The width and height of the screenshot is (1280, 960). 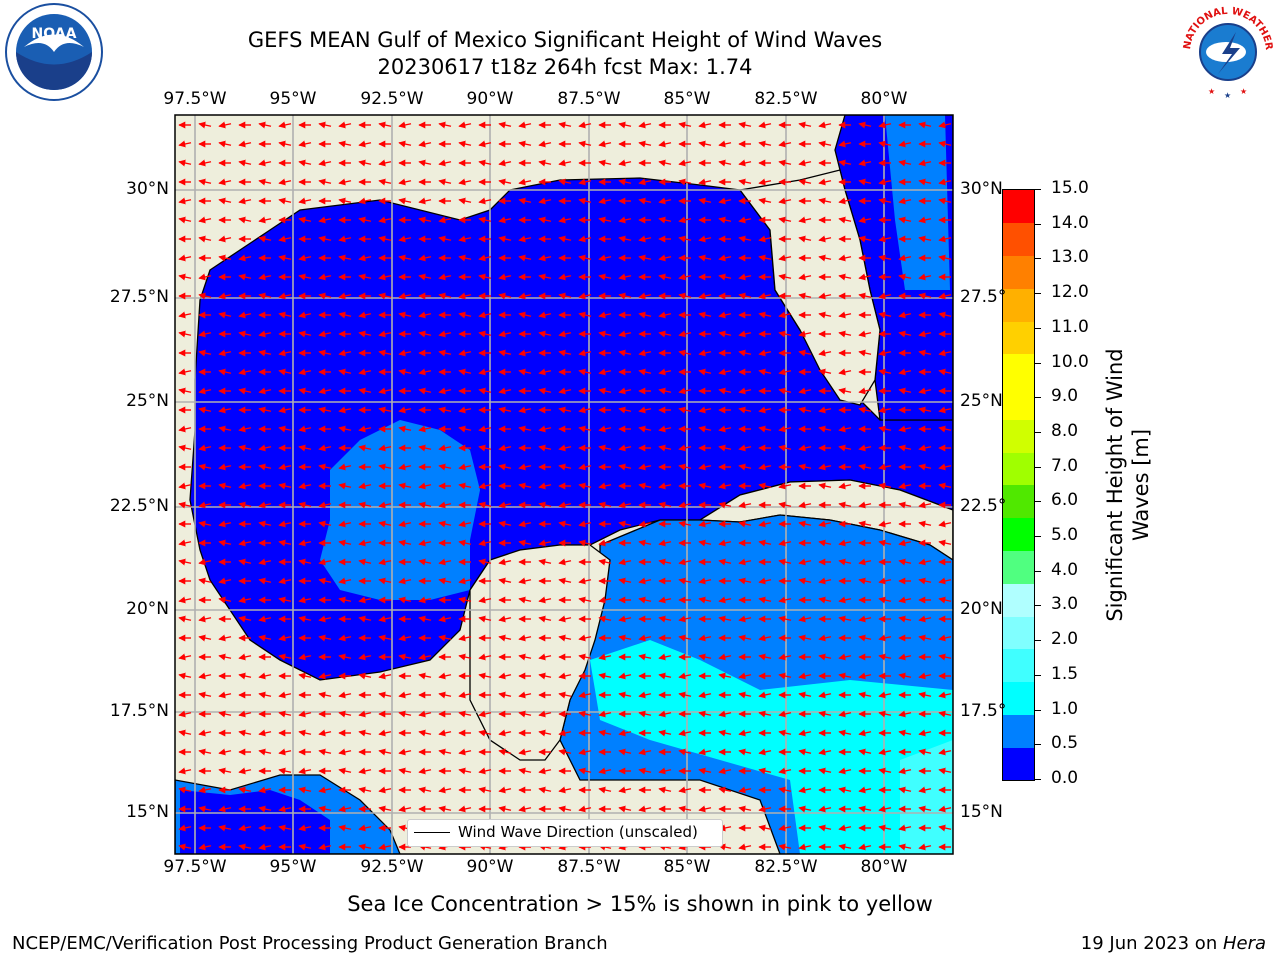 I want to click on colorbar-tick-mark, so click(x=1037, y=537).